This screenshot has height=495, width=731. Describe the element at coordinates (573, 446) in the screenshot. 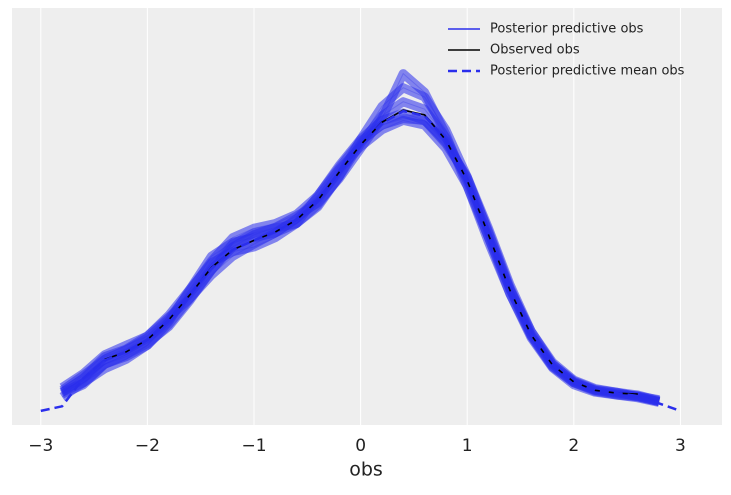

I see `x-tick-label: 2` at that location.